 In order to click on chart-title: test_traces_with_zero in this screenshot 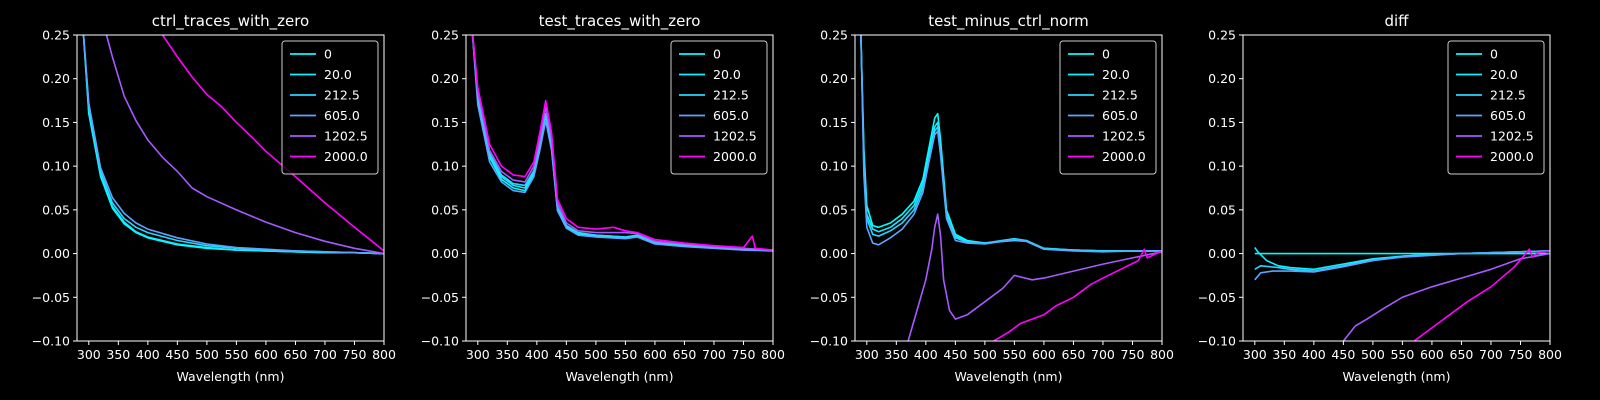, I will do `click(620, 21)`.